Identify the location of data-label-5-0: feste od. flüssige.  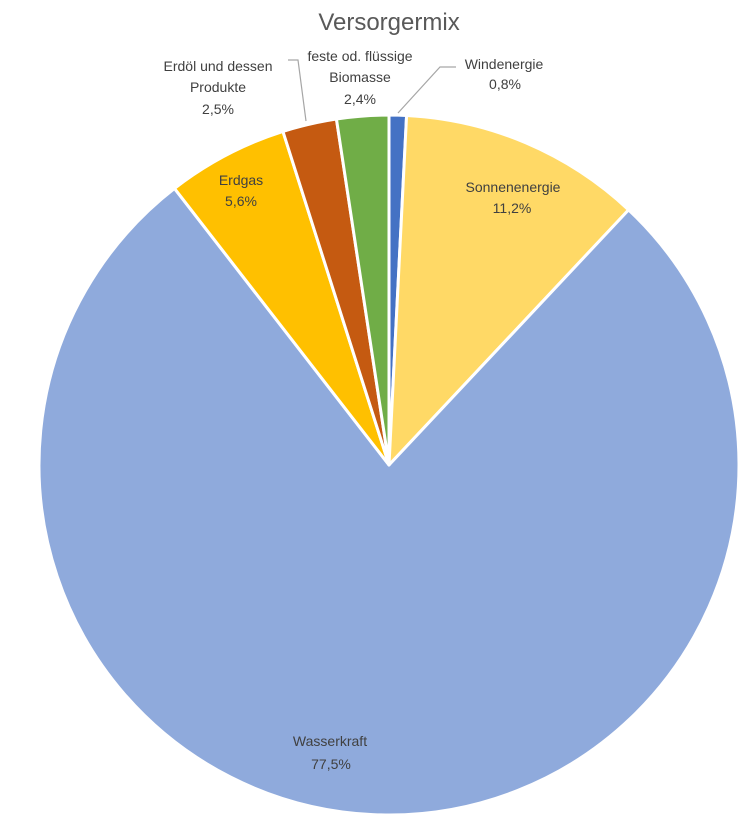
(359, 56).